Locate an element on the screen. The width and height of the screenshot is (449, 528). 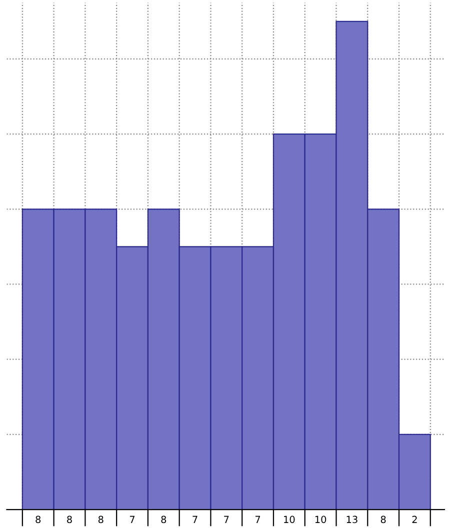
data-label: 2 is located at coordinates (414, 519).